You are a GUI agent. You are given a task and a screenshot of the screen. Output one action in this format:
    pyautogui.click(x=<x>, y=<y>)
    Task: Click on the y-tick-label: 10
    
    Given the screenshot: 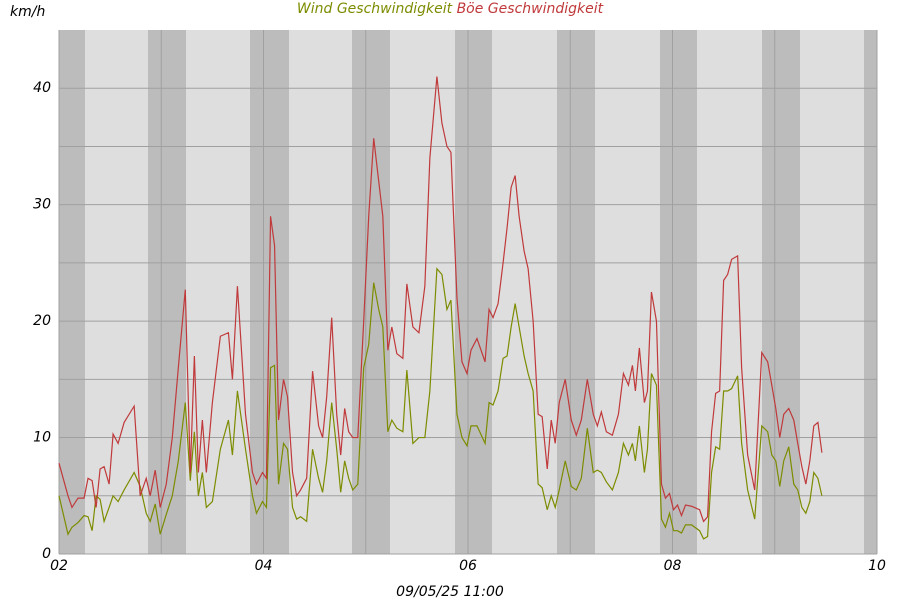 What is the action you would take?
    pyautogui.click(x=42, y=438)
    